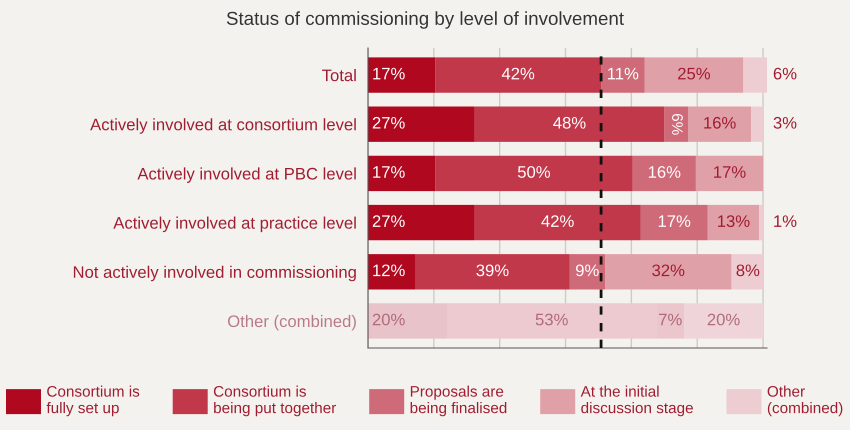 The height and width of the screenshot is (430, 850). What do you see at coordinates (234, 224) in the screenshot?
I see `y-tick-label: Actively involved at practice level` at bounding box center [234, 224].